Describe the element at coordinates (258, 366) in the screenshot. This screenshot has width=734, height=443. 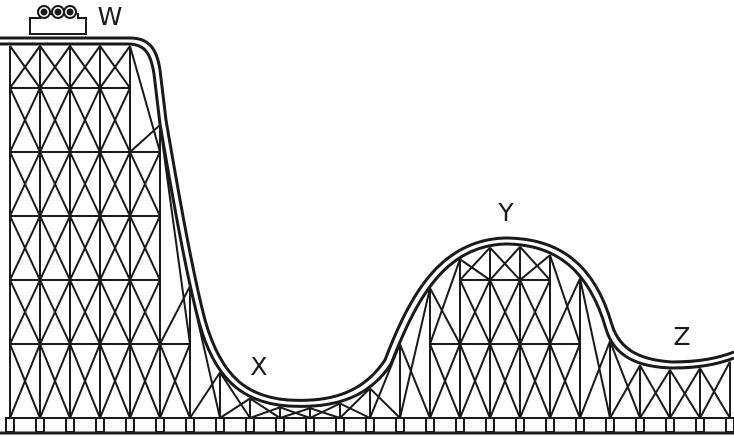
I see `label-x: X` at that location.